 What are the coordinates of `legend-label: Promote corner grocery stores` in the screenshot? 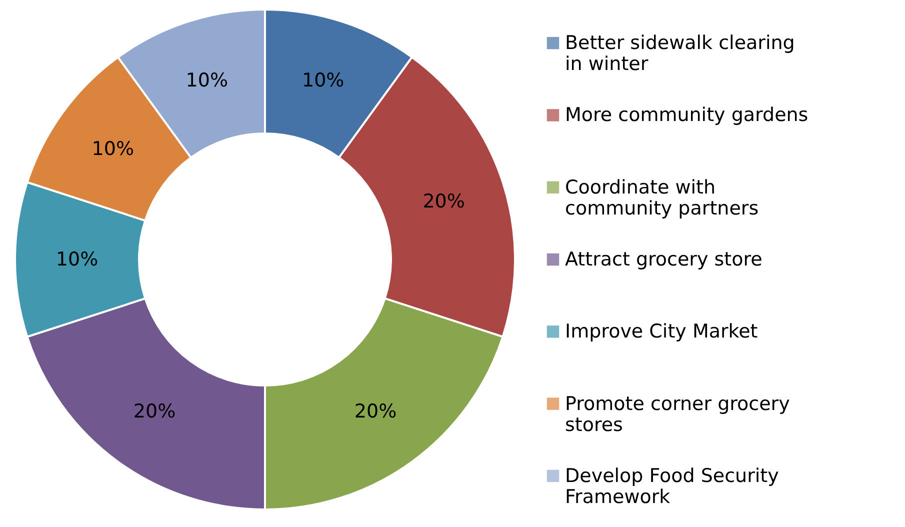 It's located at (677, 414).